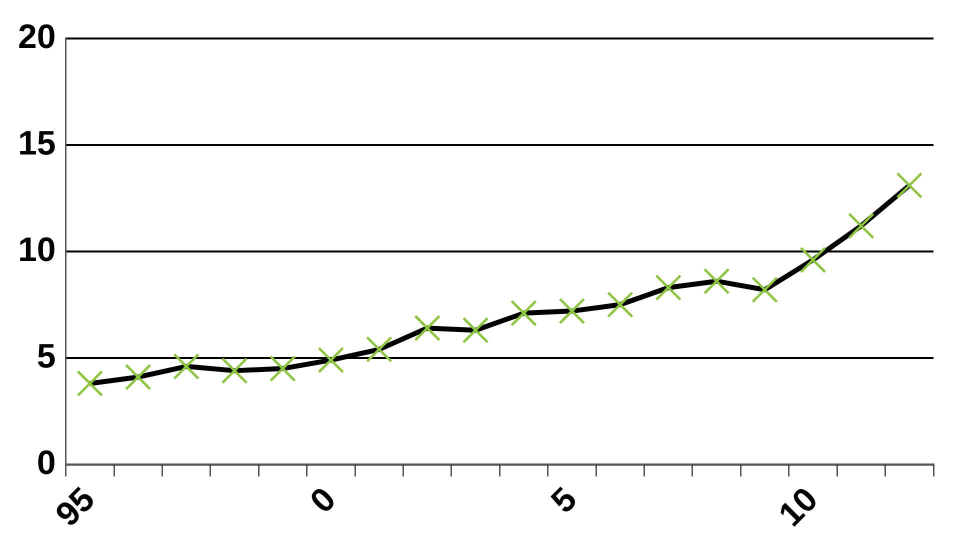 The width and height of the screenshot is (961, 548). Describe the element at coordinates (323, 500) in the screenshot. I see `x-tick-label: 0` at that location.